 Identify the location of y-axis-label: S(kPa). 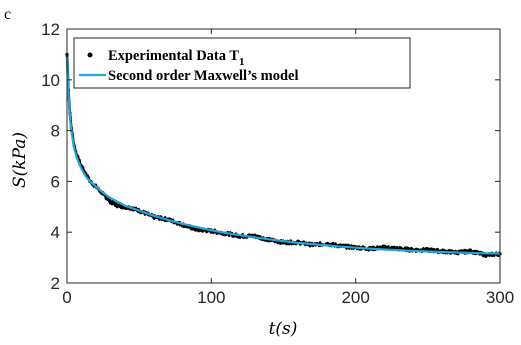
(20, 160).